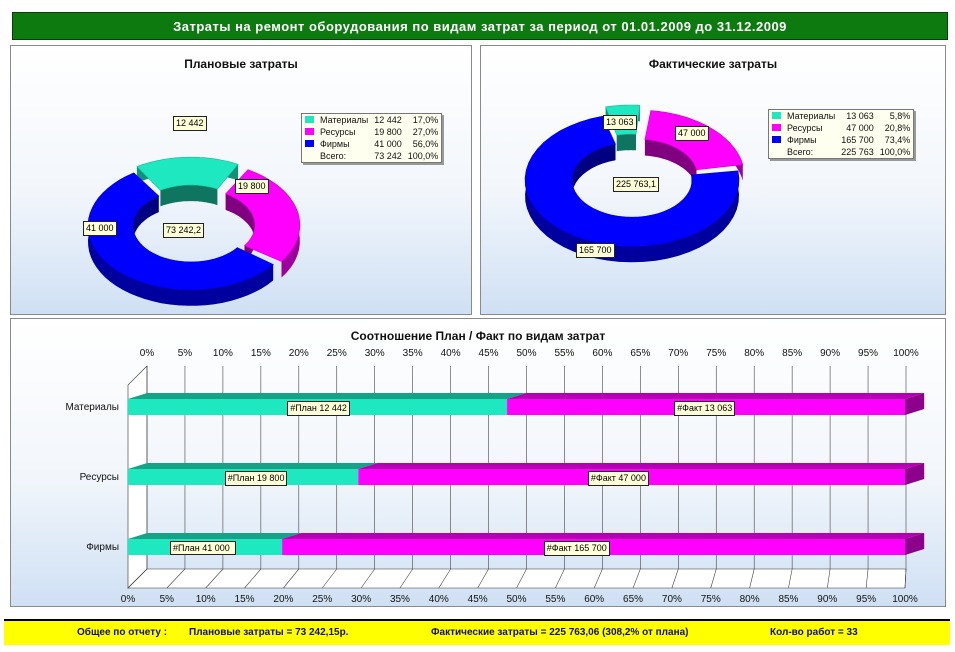  Describe the element at coordinates (672, 599) in the screenshot. I see `x-tick-label-bottom: 70%` at that location.